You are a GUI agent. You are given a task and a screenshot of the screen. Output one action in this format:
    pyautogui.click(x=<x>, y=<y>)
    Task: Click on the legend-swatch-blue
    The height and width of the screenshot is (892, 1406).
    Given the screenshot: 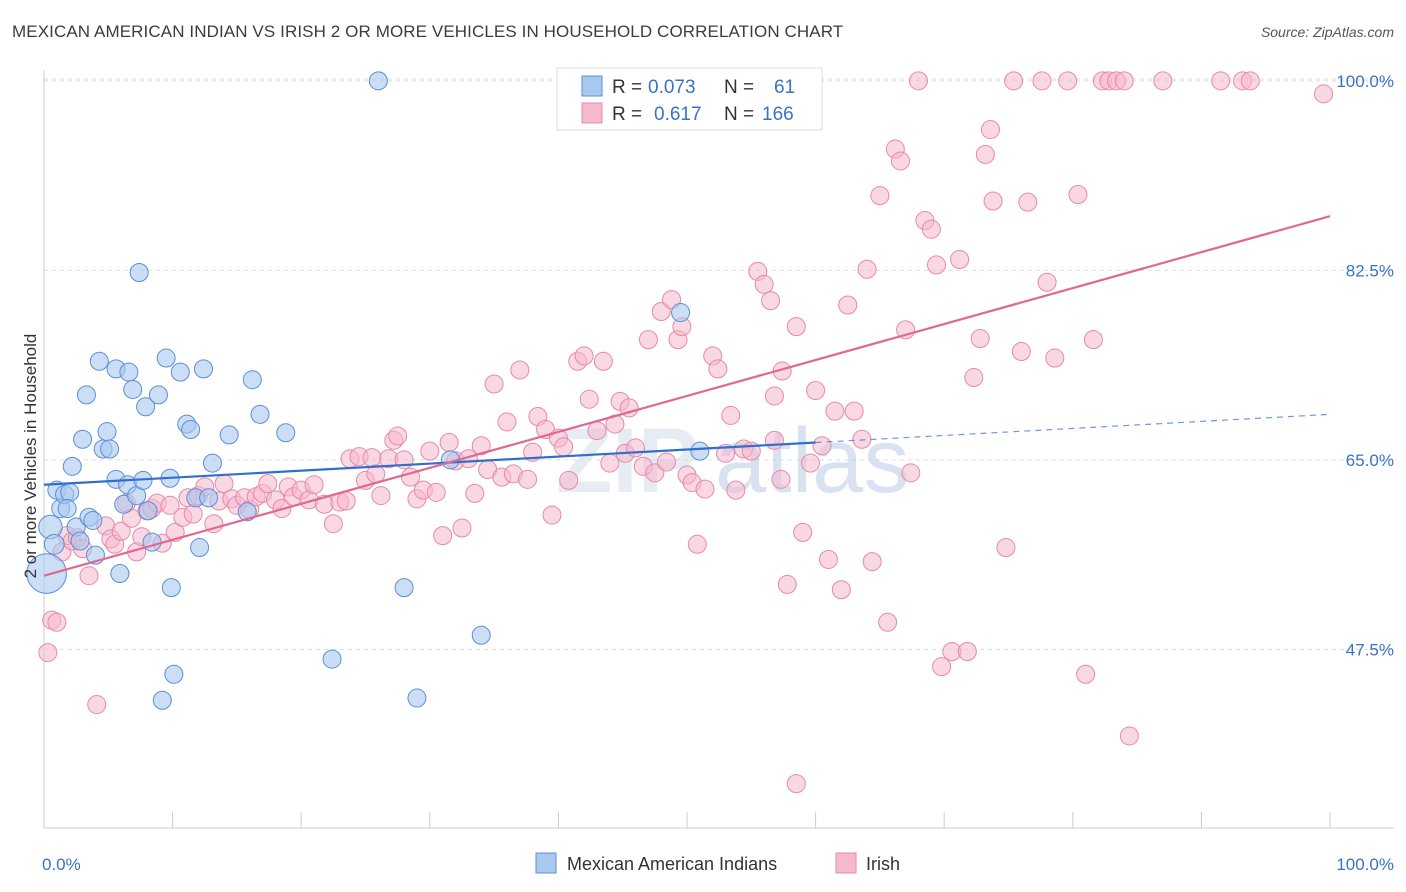 What is the action you would take?
    pyautogui.click(x=592, y=86)
    